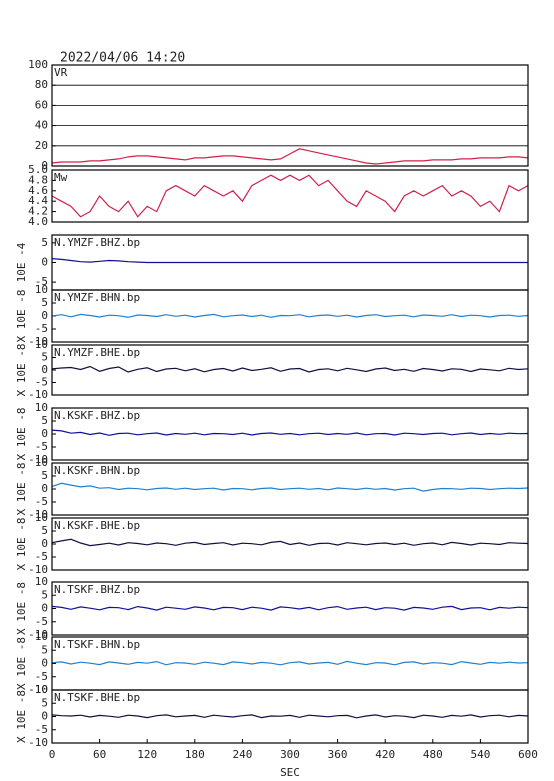 The height and width of the screenshot is (781, 554). I want to click on x-tick-label: 180, so click(195, 754).